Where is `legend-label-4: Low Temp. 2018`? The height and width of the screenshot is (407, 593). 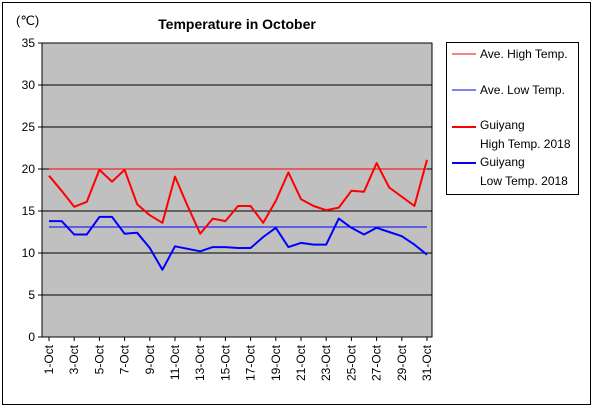
legend-label-4: Low Temp. 2018 is located at coordinates (524, 181).